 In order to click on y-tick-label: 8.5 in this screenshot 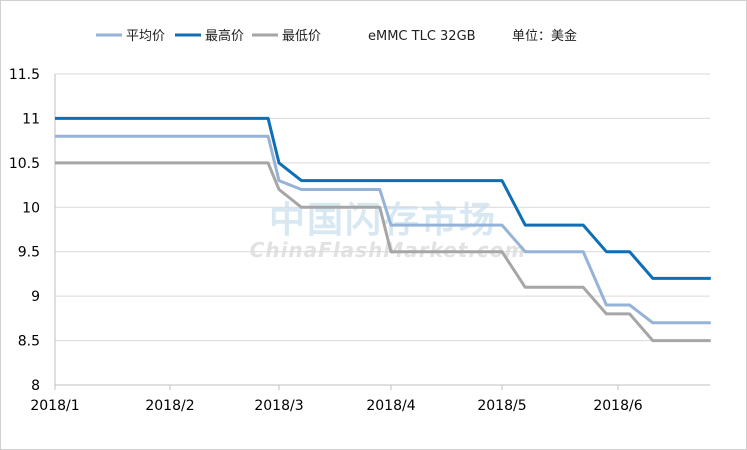, I will do `click(29, 342)`.